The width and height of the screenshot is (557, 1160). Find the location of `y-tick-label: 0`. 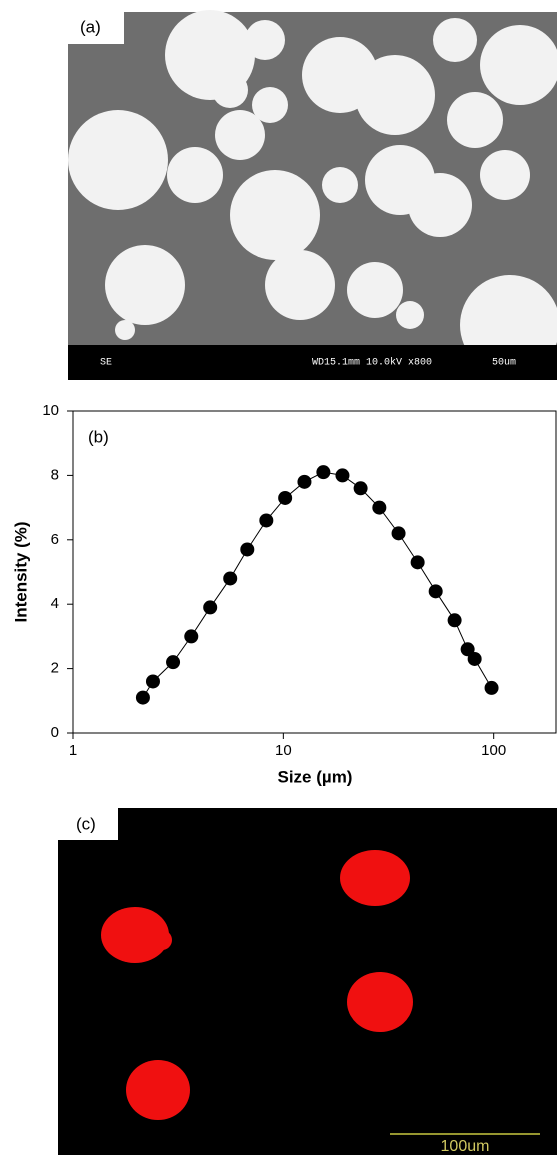

y-tick-label: 0 is located at coordinates (55, 732).